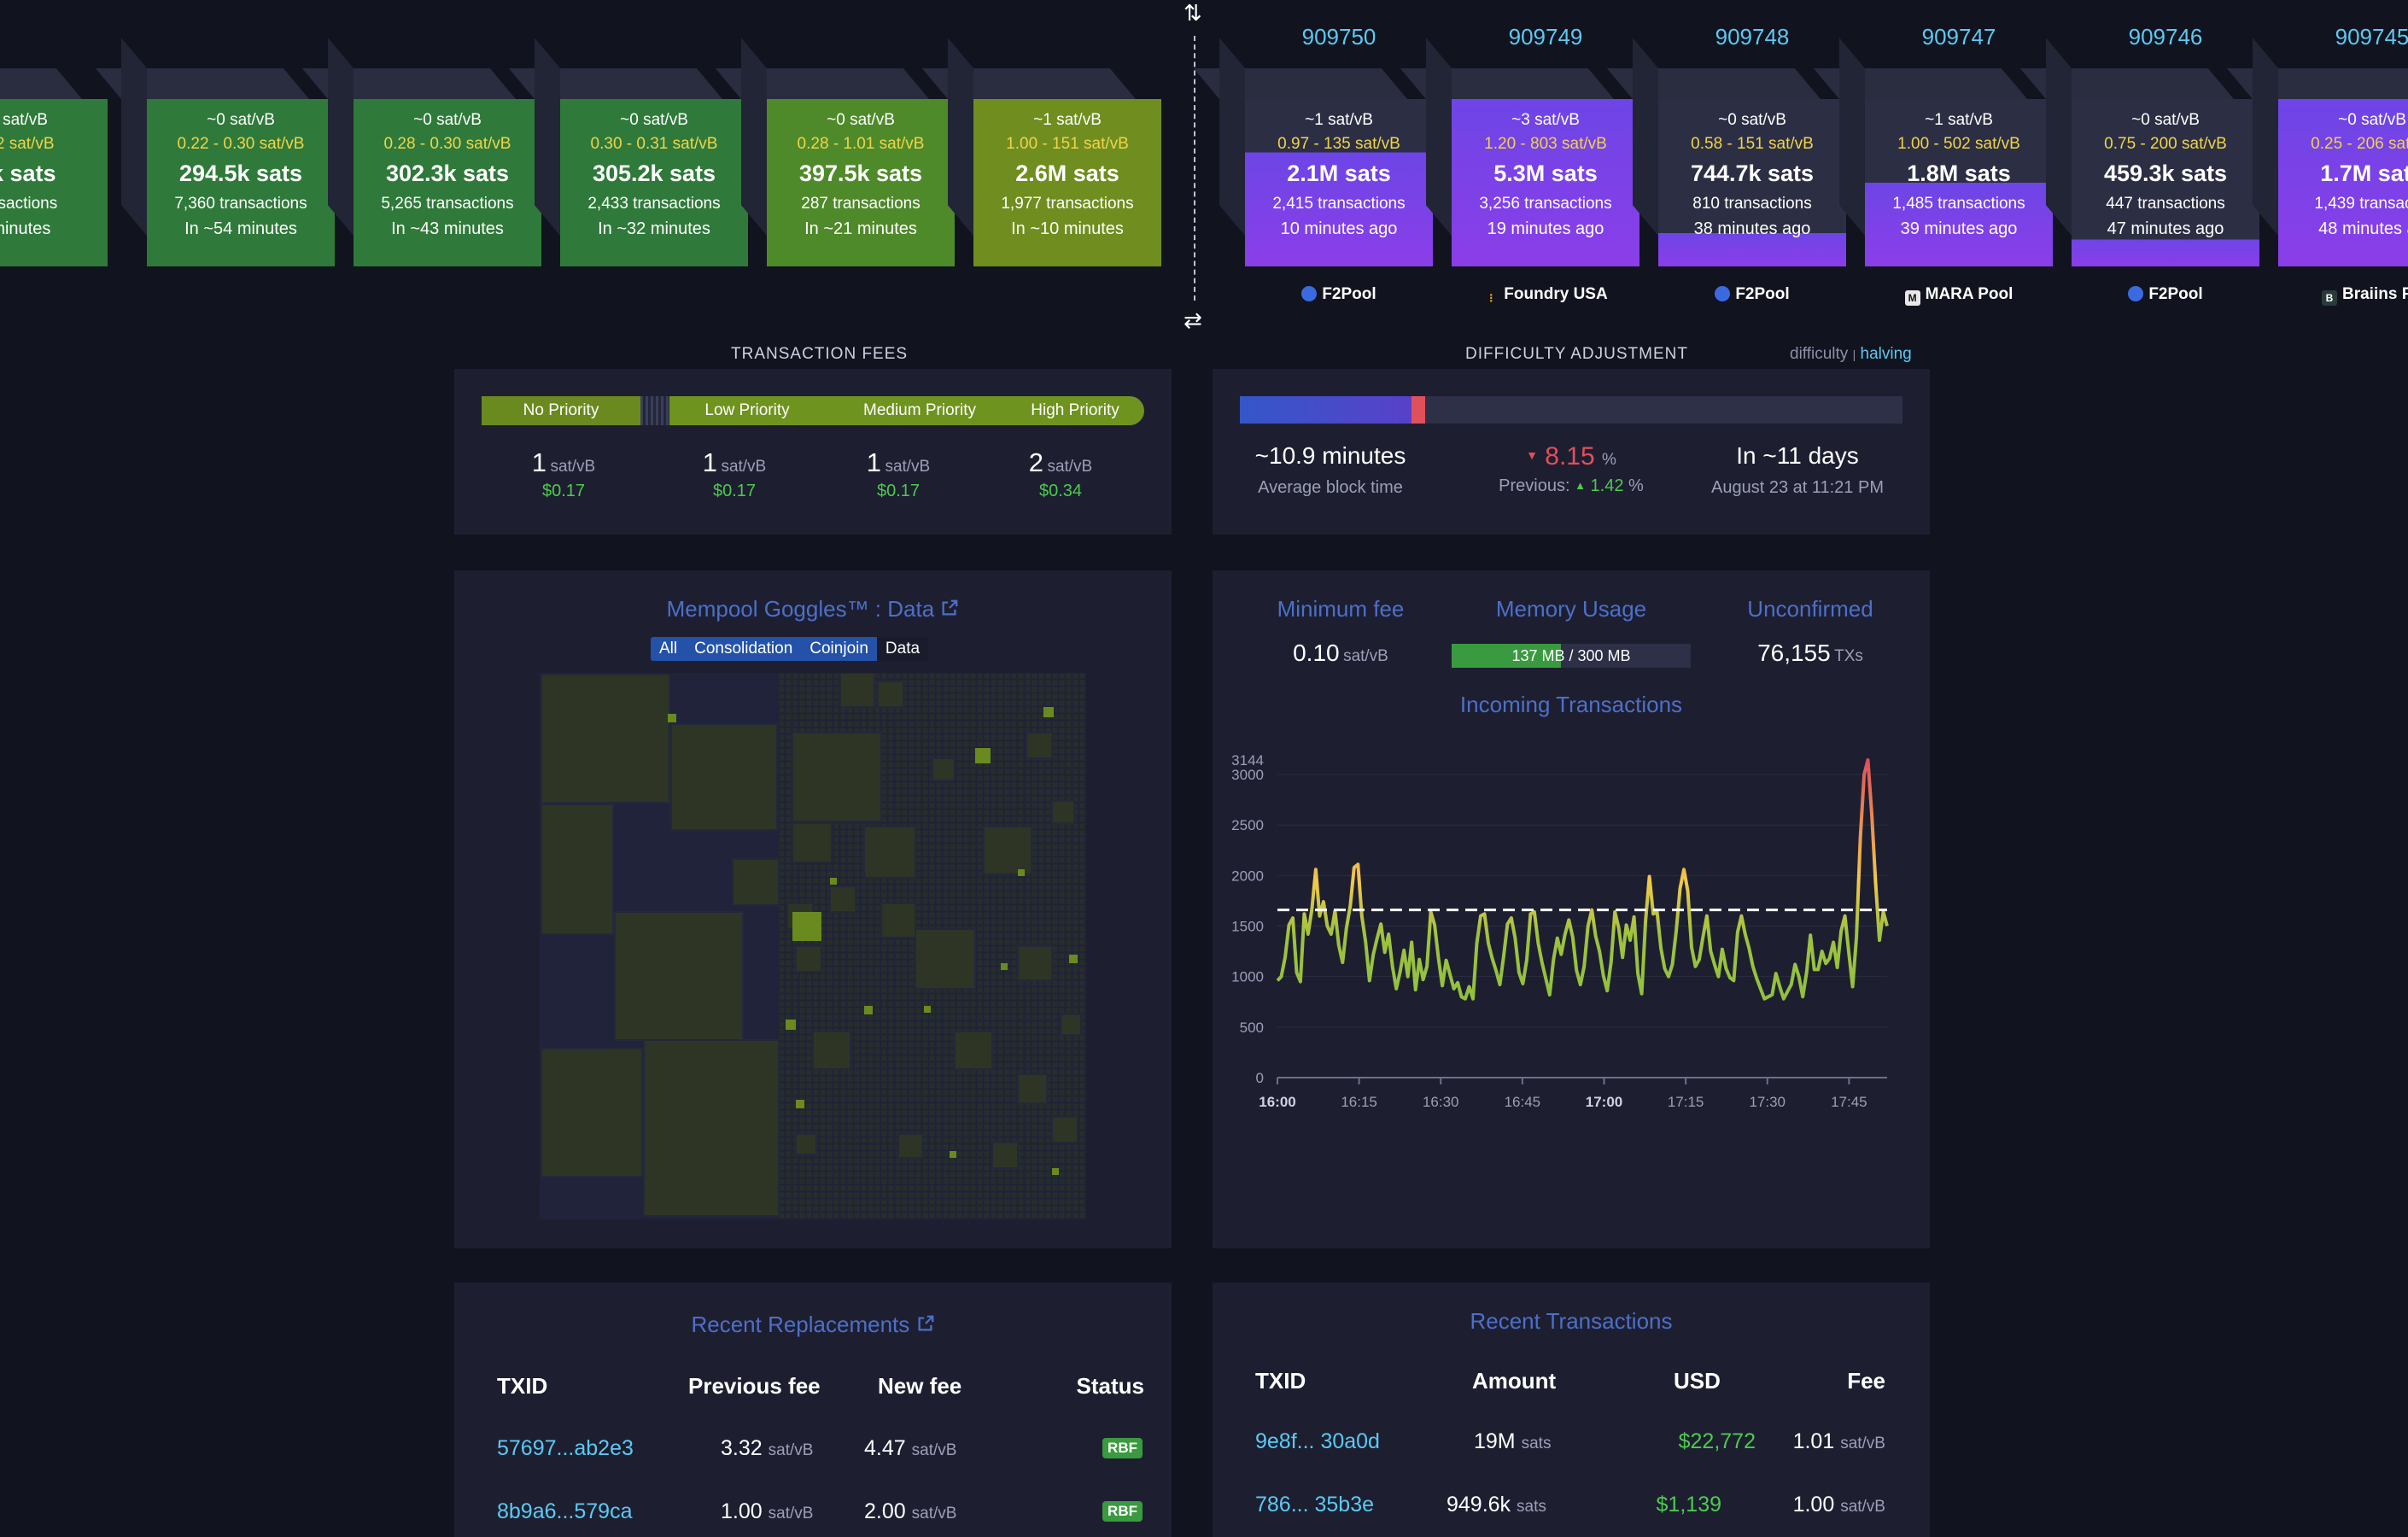 The width and height of the screenshot is (2408, 1537). I want to click on x-tick-label: 16:30, so click(1441, 1102).